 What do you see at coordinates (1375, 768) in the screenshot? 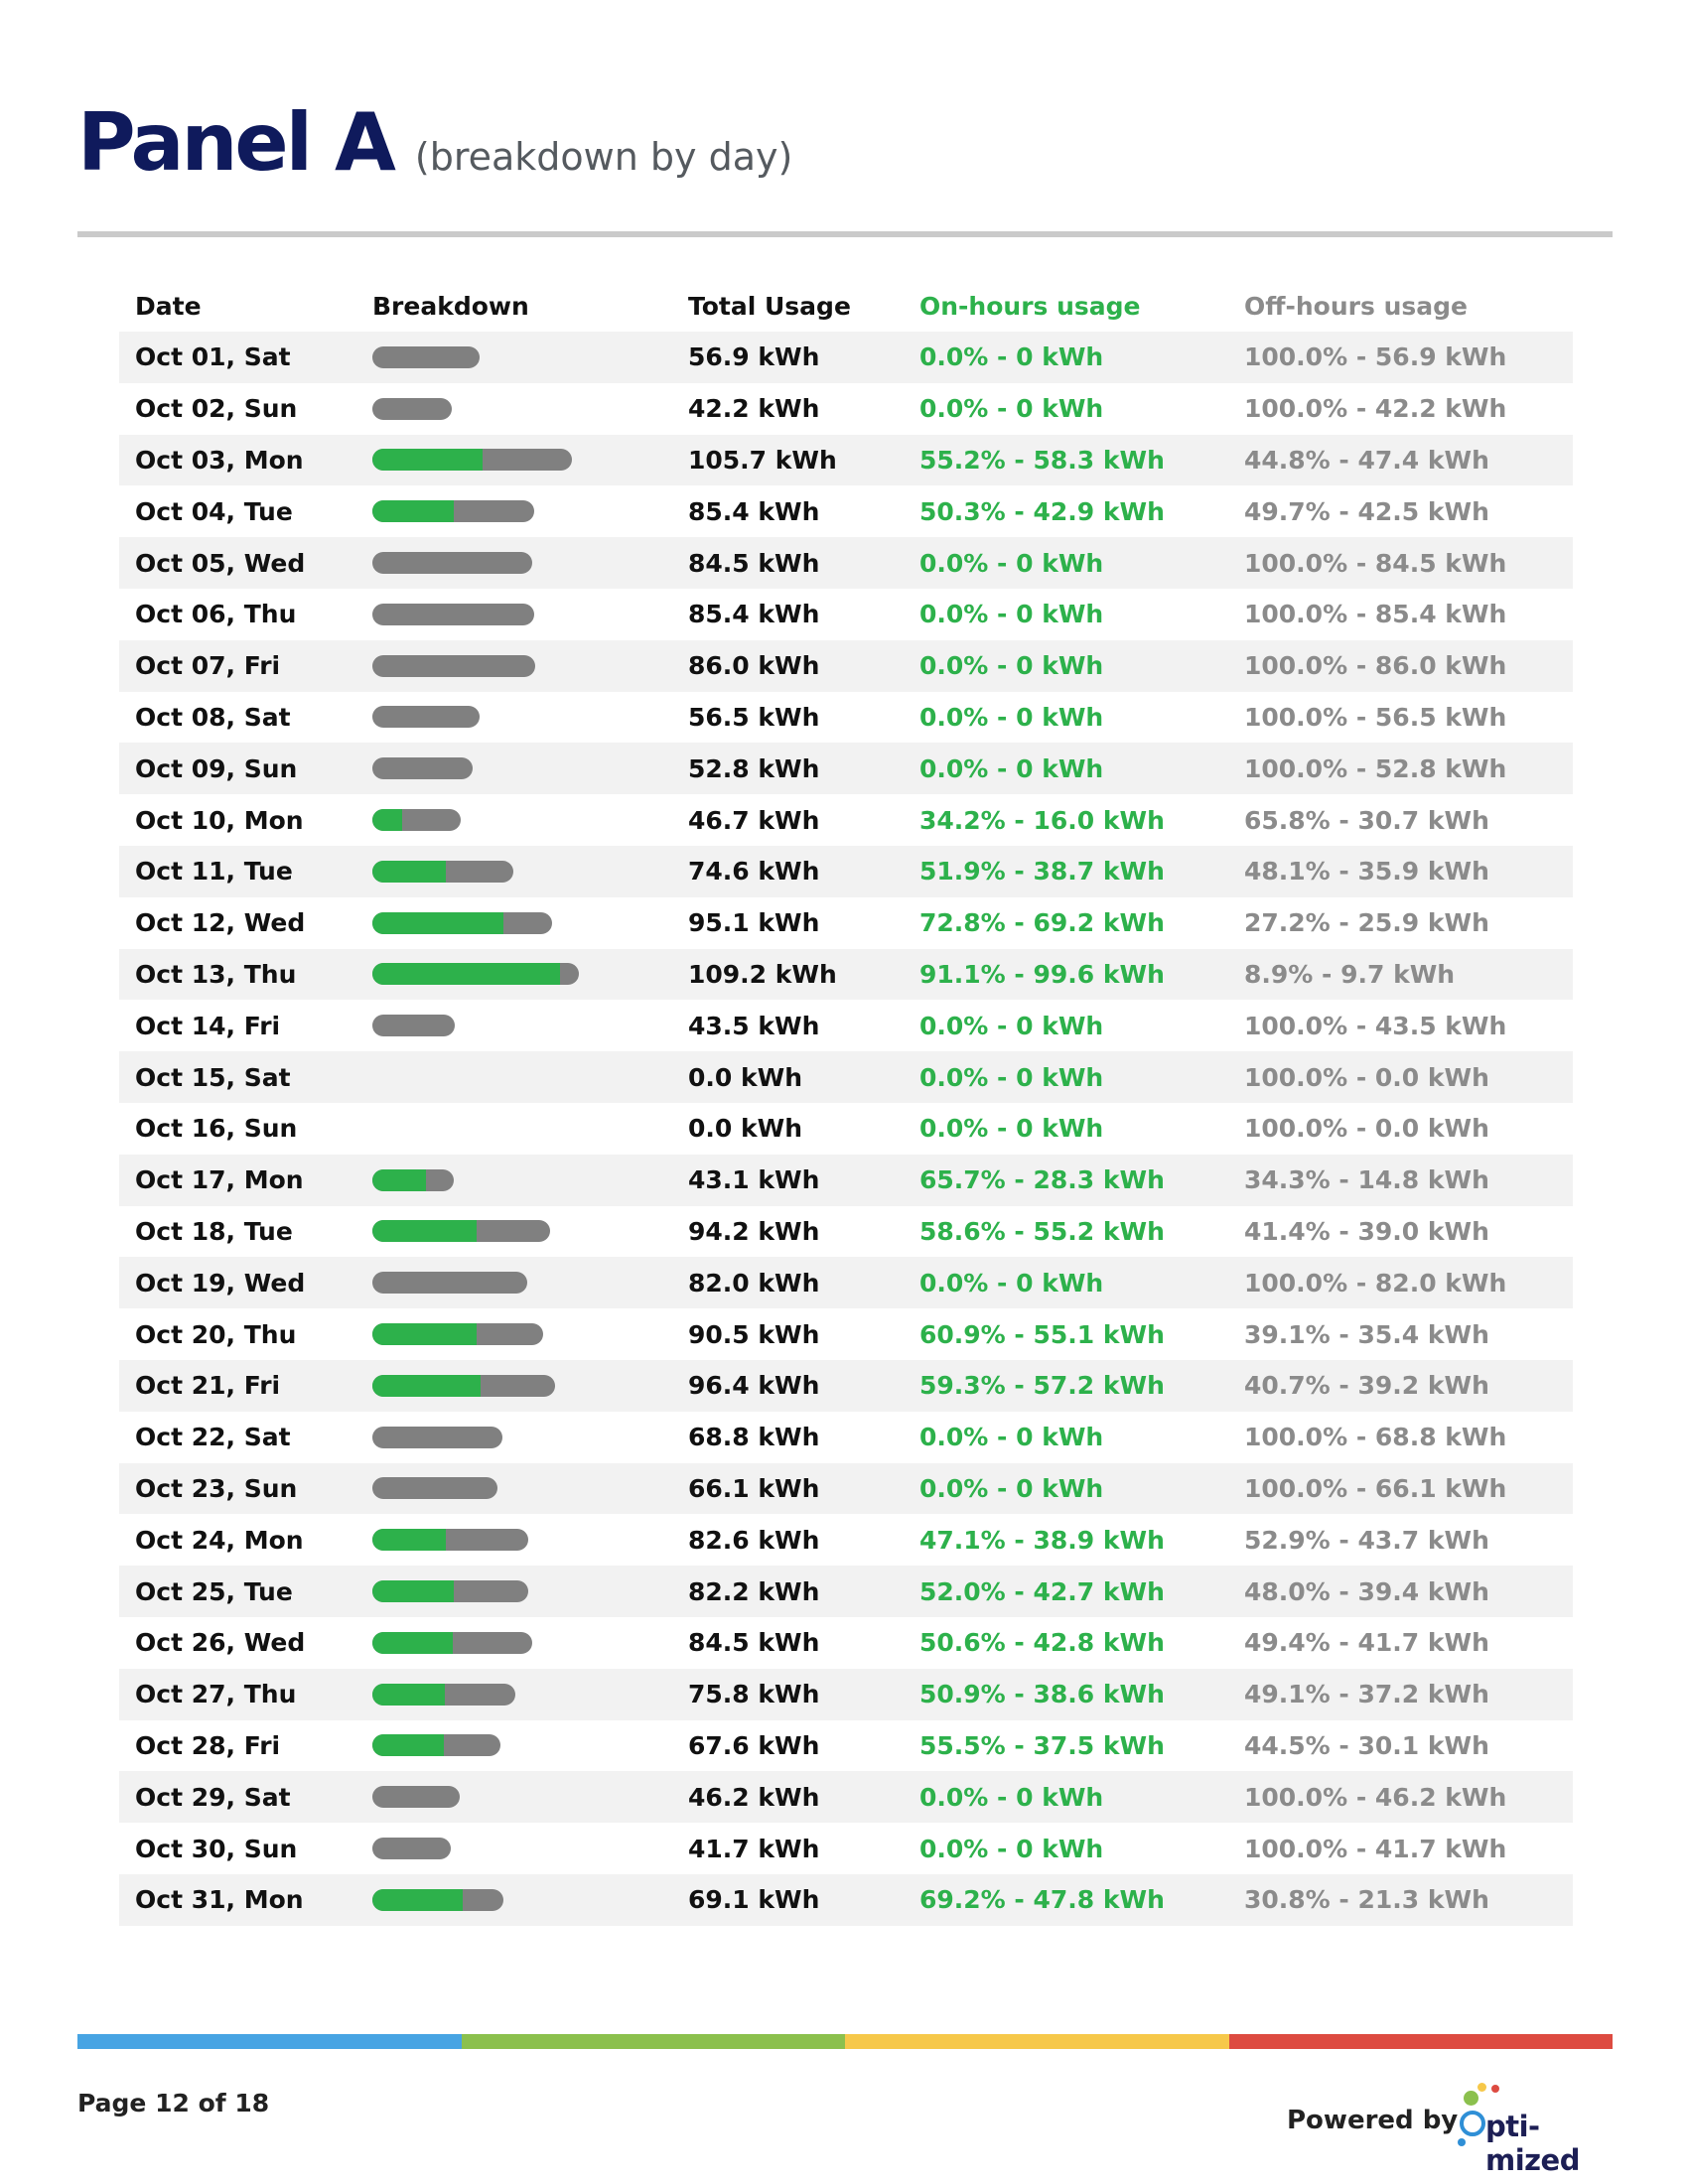
I see `row-off-hours: 100.0% - 52.8 kWh` at bounding box center [1375, 768].